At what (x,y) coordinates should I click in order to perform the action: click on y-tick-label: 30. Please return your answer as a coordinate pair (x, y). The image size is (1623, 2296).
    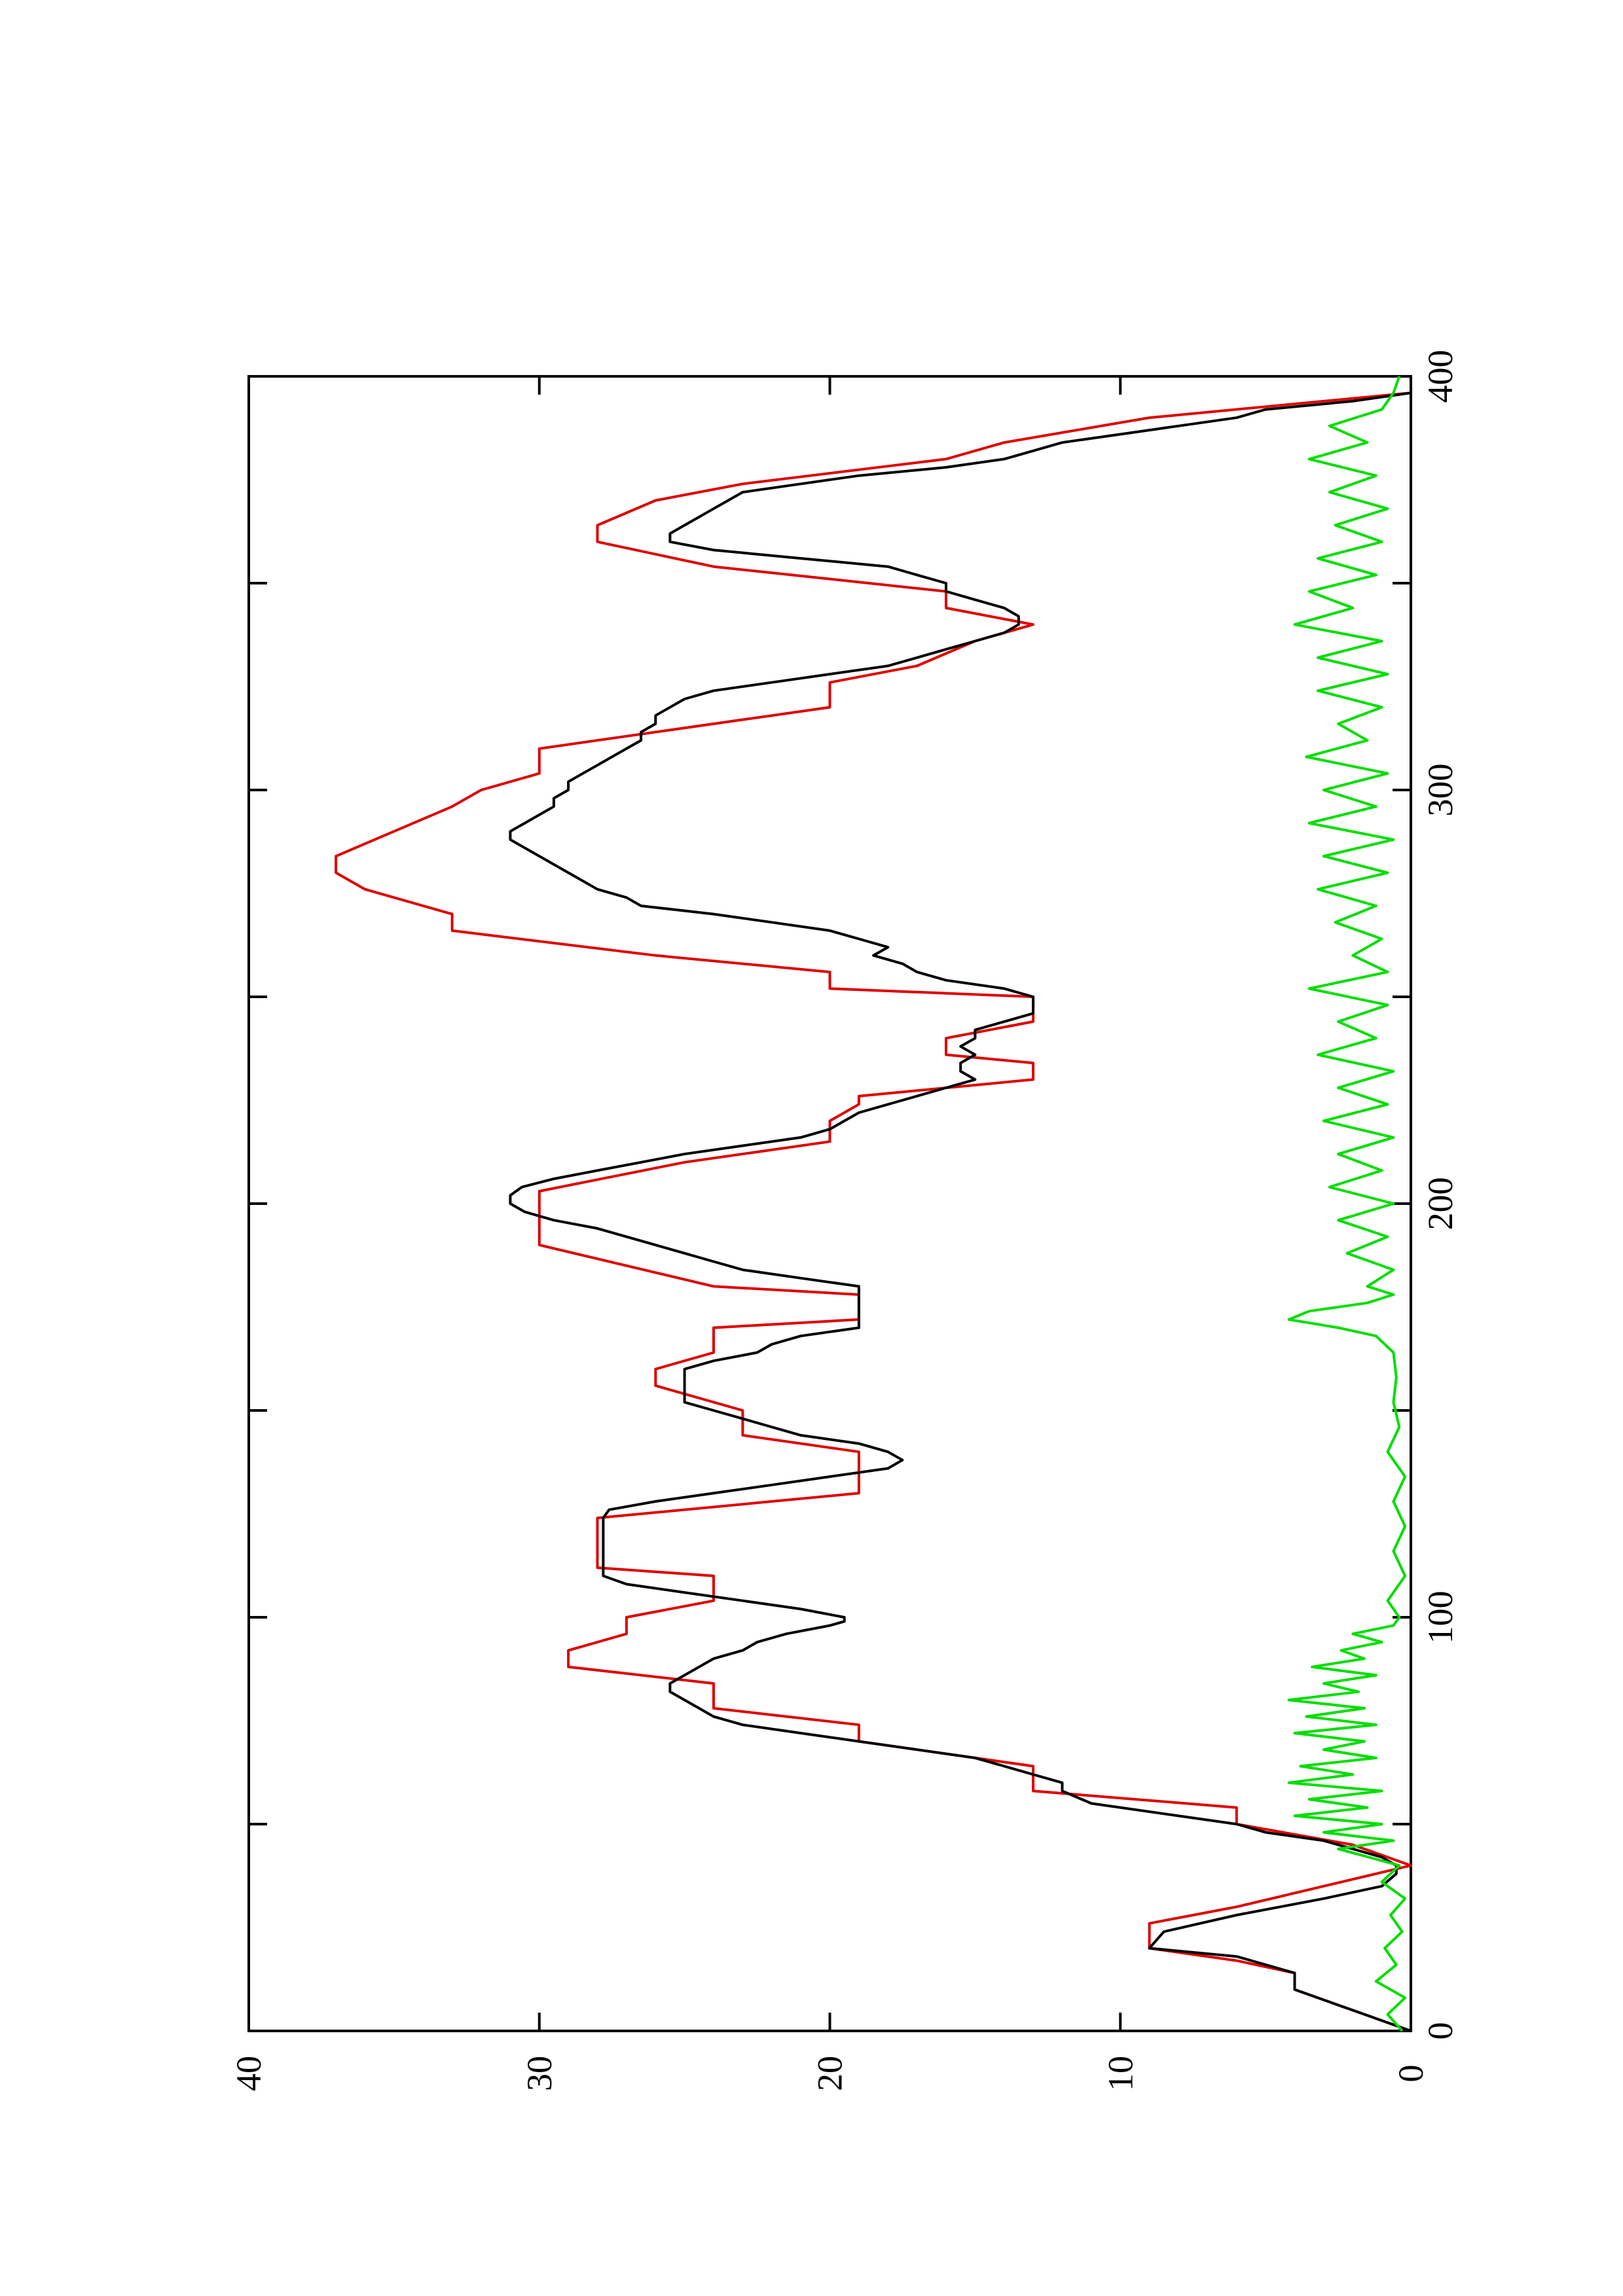
    Looking at the image, I should click on (539, 2073).